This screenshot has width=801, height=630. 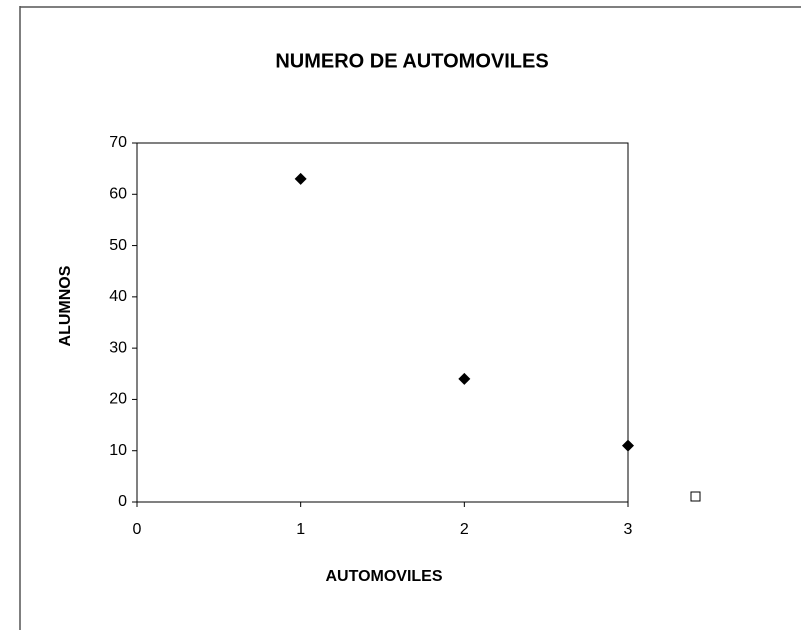 I want to click on y-tick-label: 50, so click(x=118, y=245).